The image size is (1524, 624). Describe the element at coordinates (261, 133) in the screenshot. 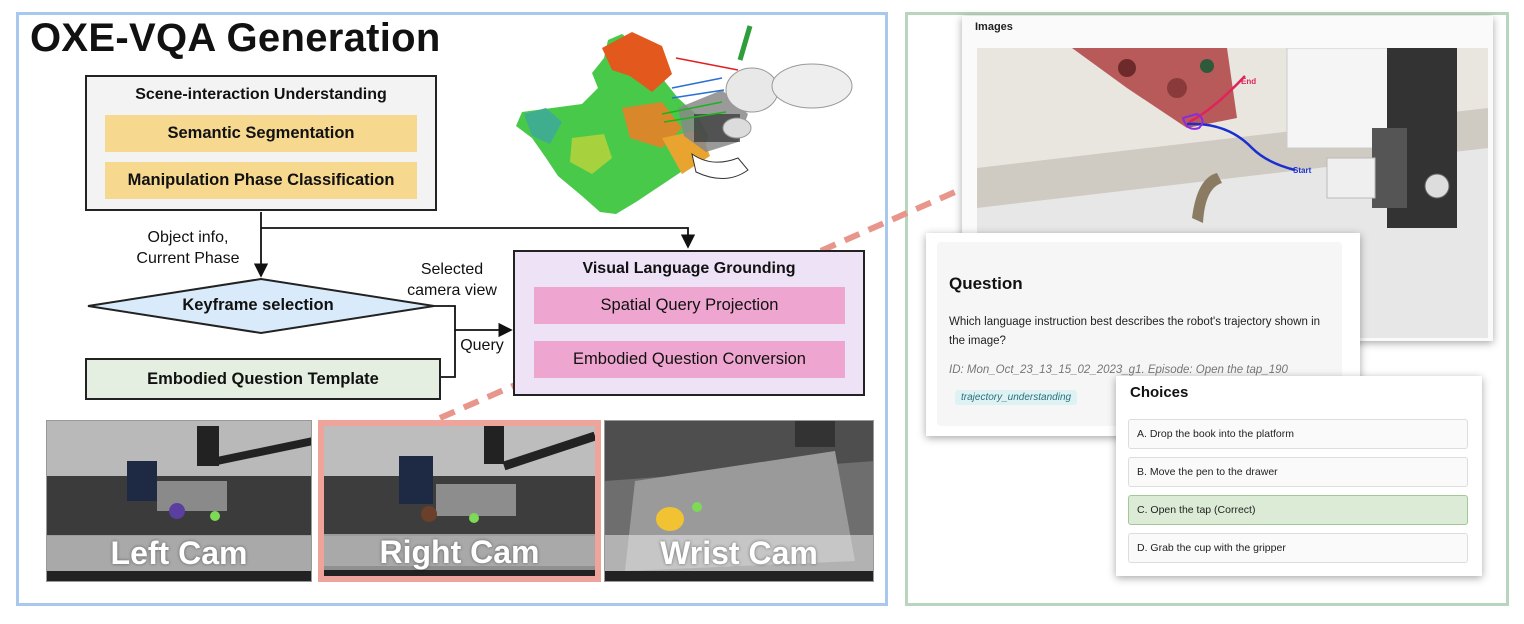

I see `semantic-segmentation-step: Semantic Segmentation` at that location.